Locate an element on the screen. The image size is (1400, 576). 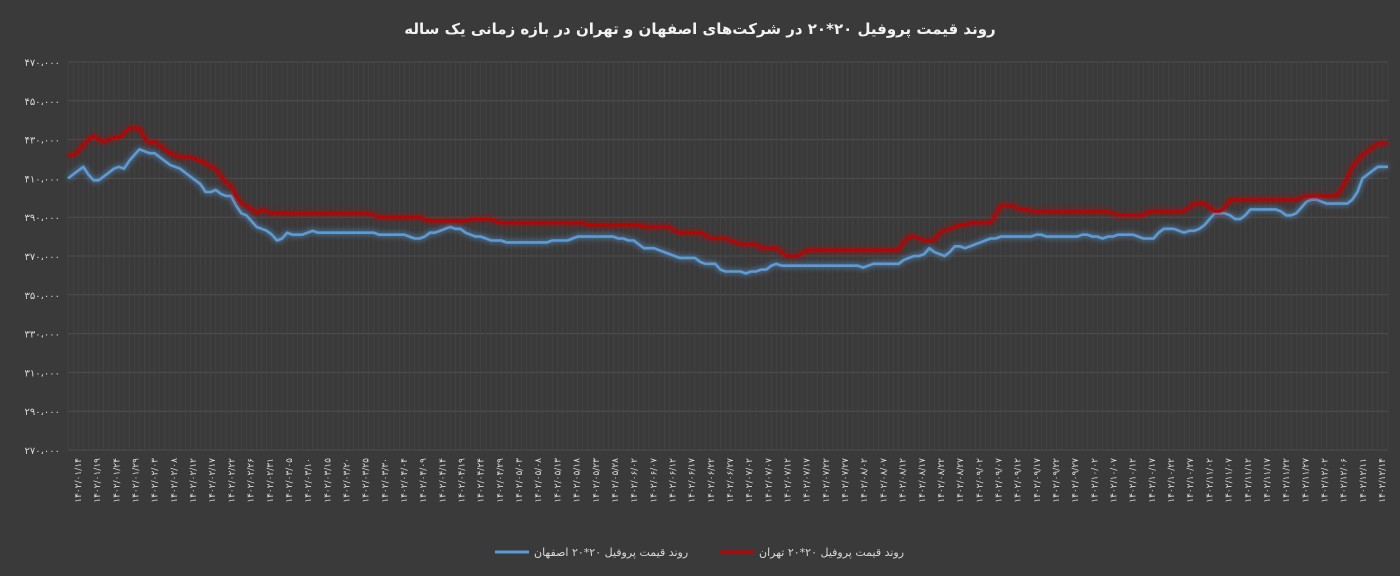
x-tick-label: ۱۴۰۲/۰۲/۳۱ is located at coordinates (271, 480).